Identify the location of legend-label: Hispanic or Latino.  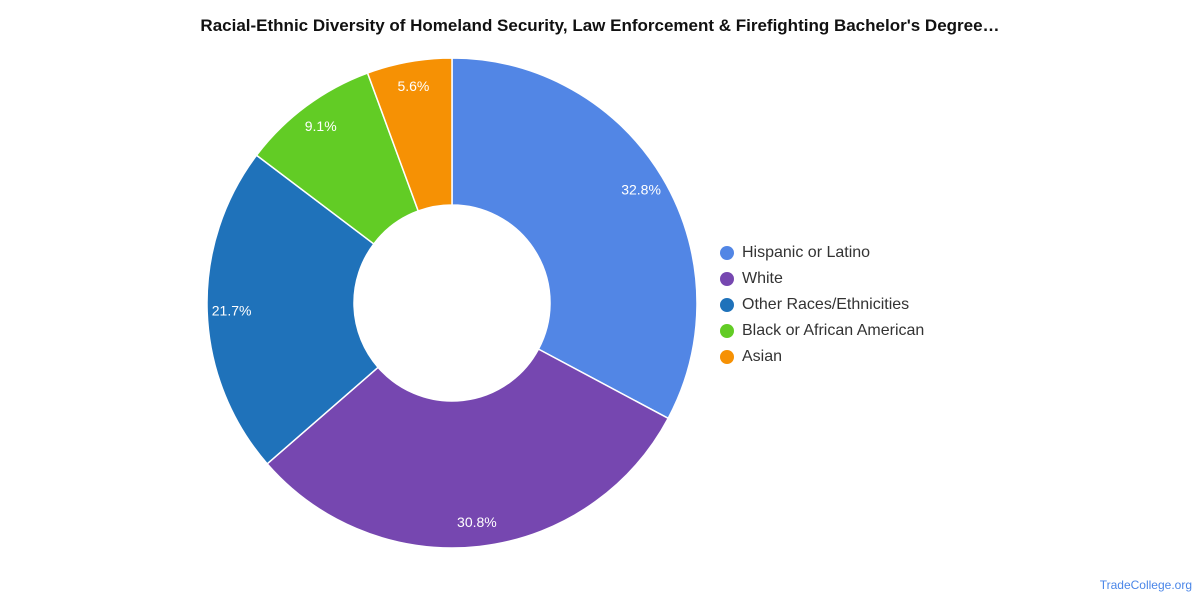
(806, 252).